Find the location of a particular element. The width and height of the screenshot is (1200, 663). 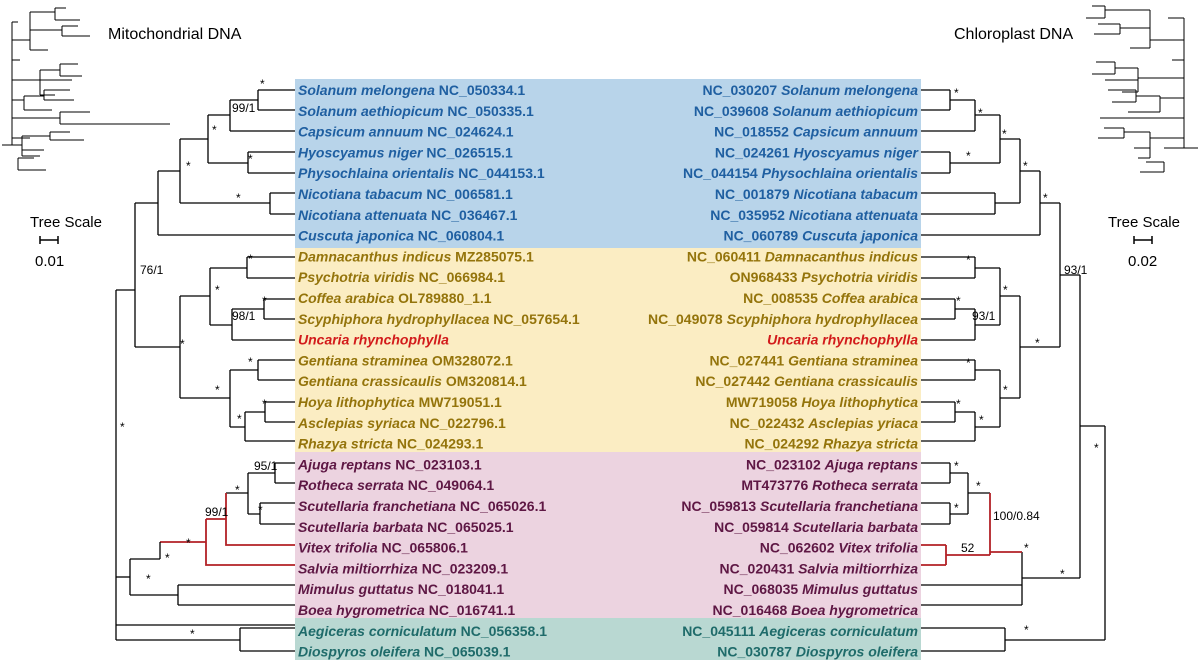

mito-taxon-name: Salvia miltiorrhiza is located at coordinates (358, 568).